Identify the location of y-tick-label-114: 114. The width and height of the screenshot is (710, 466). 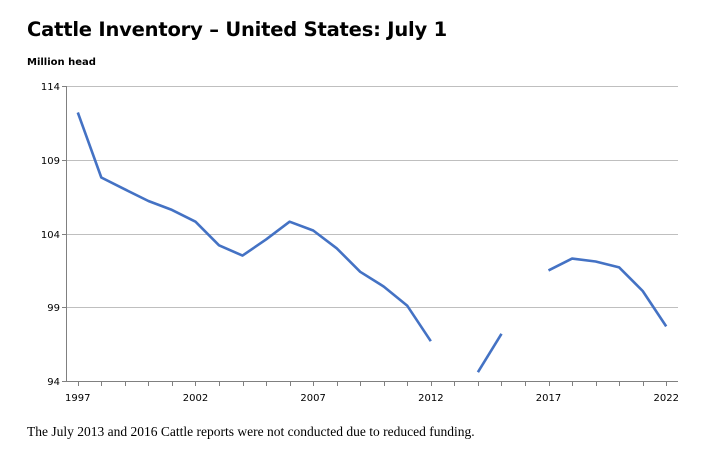
(50, 87).